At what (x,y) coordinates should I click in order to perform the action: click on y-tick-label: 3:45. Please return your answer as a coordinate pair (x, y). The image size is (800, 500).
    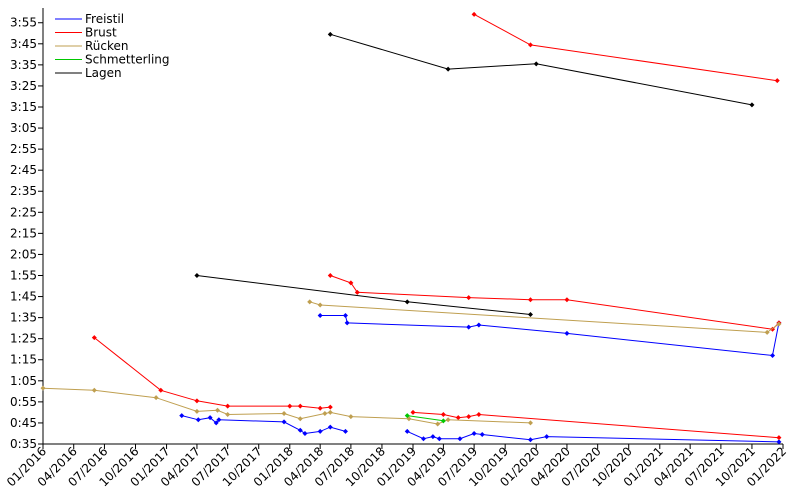
    Looking at the image, I should click on (23, 44).